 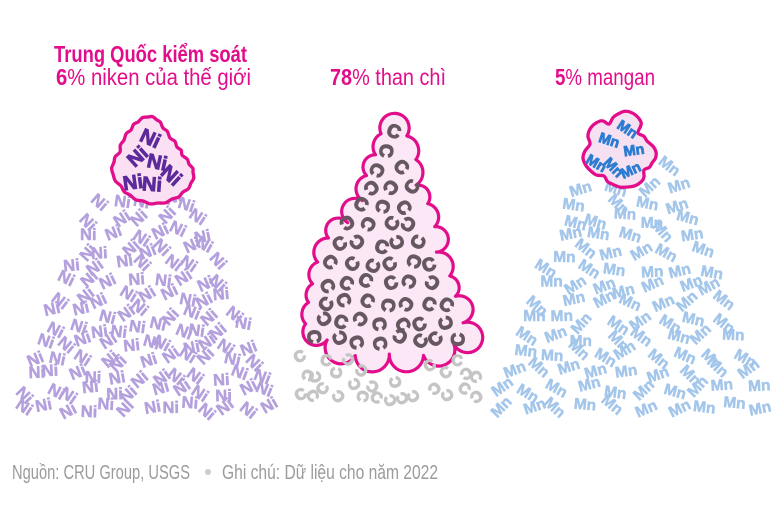 I want to click on svg-text: 6% niken của thế giới, so click(x=153, y=77).